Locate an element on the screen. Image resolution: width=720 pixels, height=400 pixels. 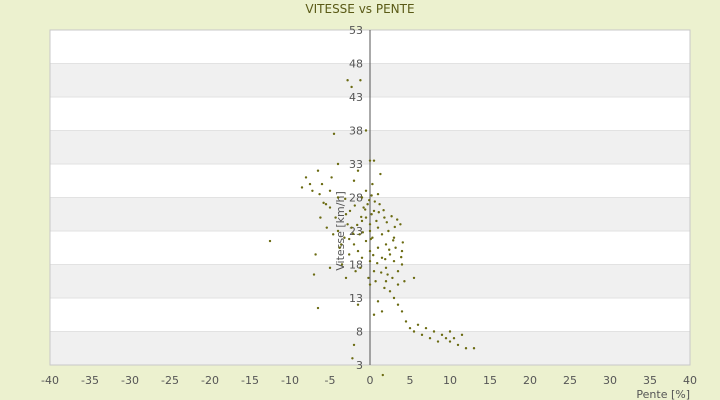
x-tick-label: 35 is located at coordinates (650, 380).